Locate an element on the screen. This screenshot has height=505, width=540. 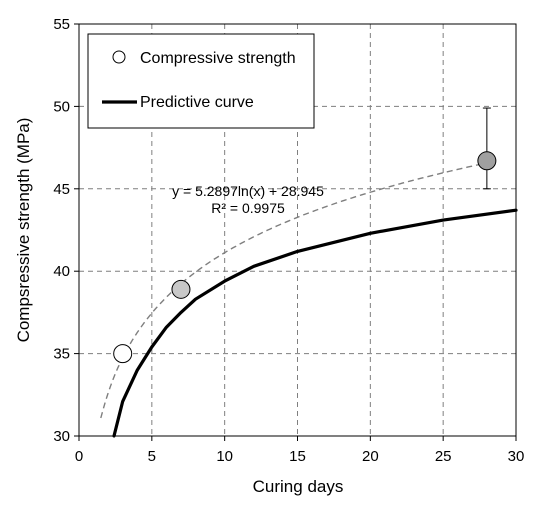
legend-label-line: Predictive curve is located at coordinates (197, 102).